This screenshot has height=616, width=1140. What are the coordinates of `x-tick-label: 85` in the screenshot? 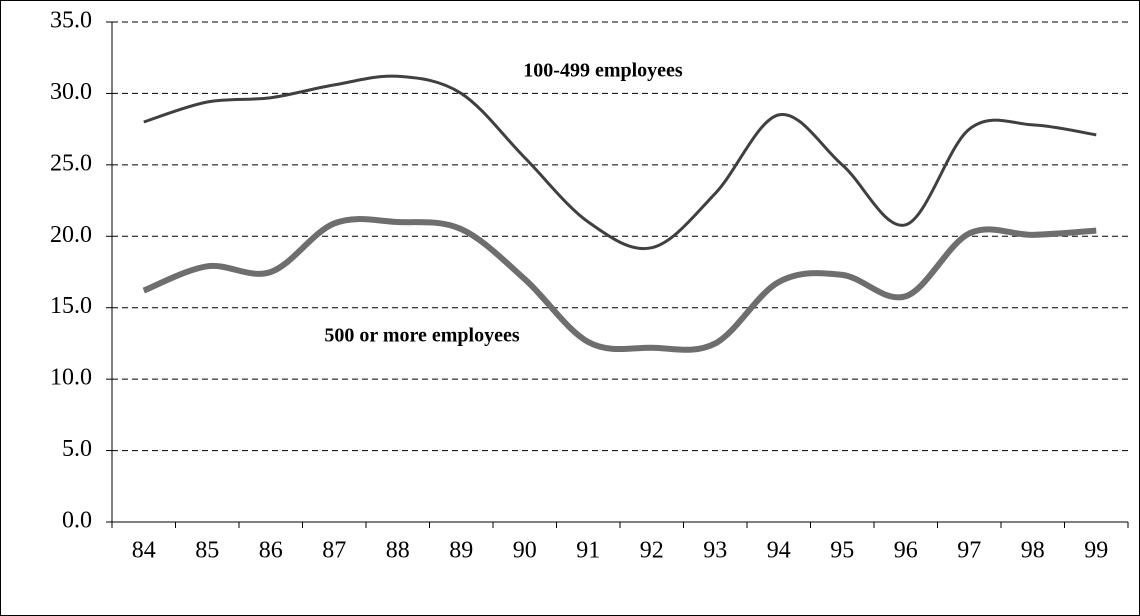 It's located at (207, 551).